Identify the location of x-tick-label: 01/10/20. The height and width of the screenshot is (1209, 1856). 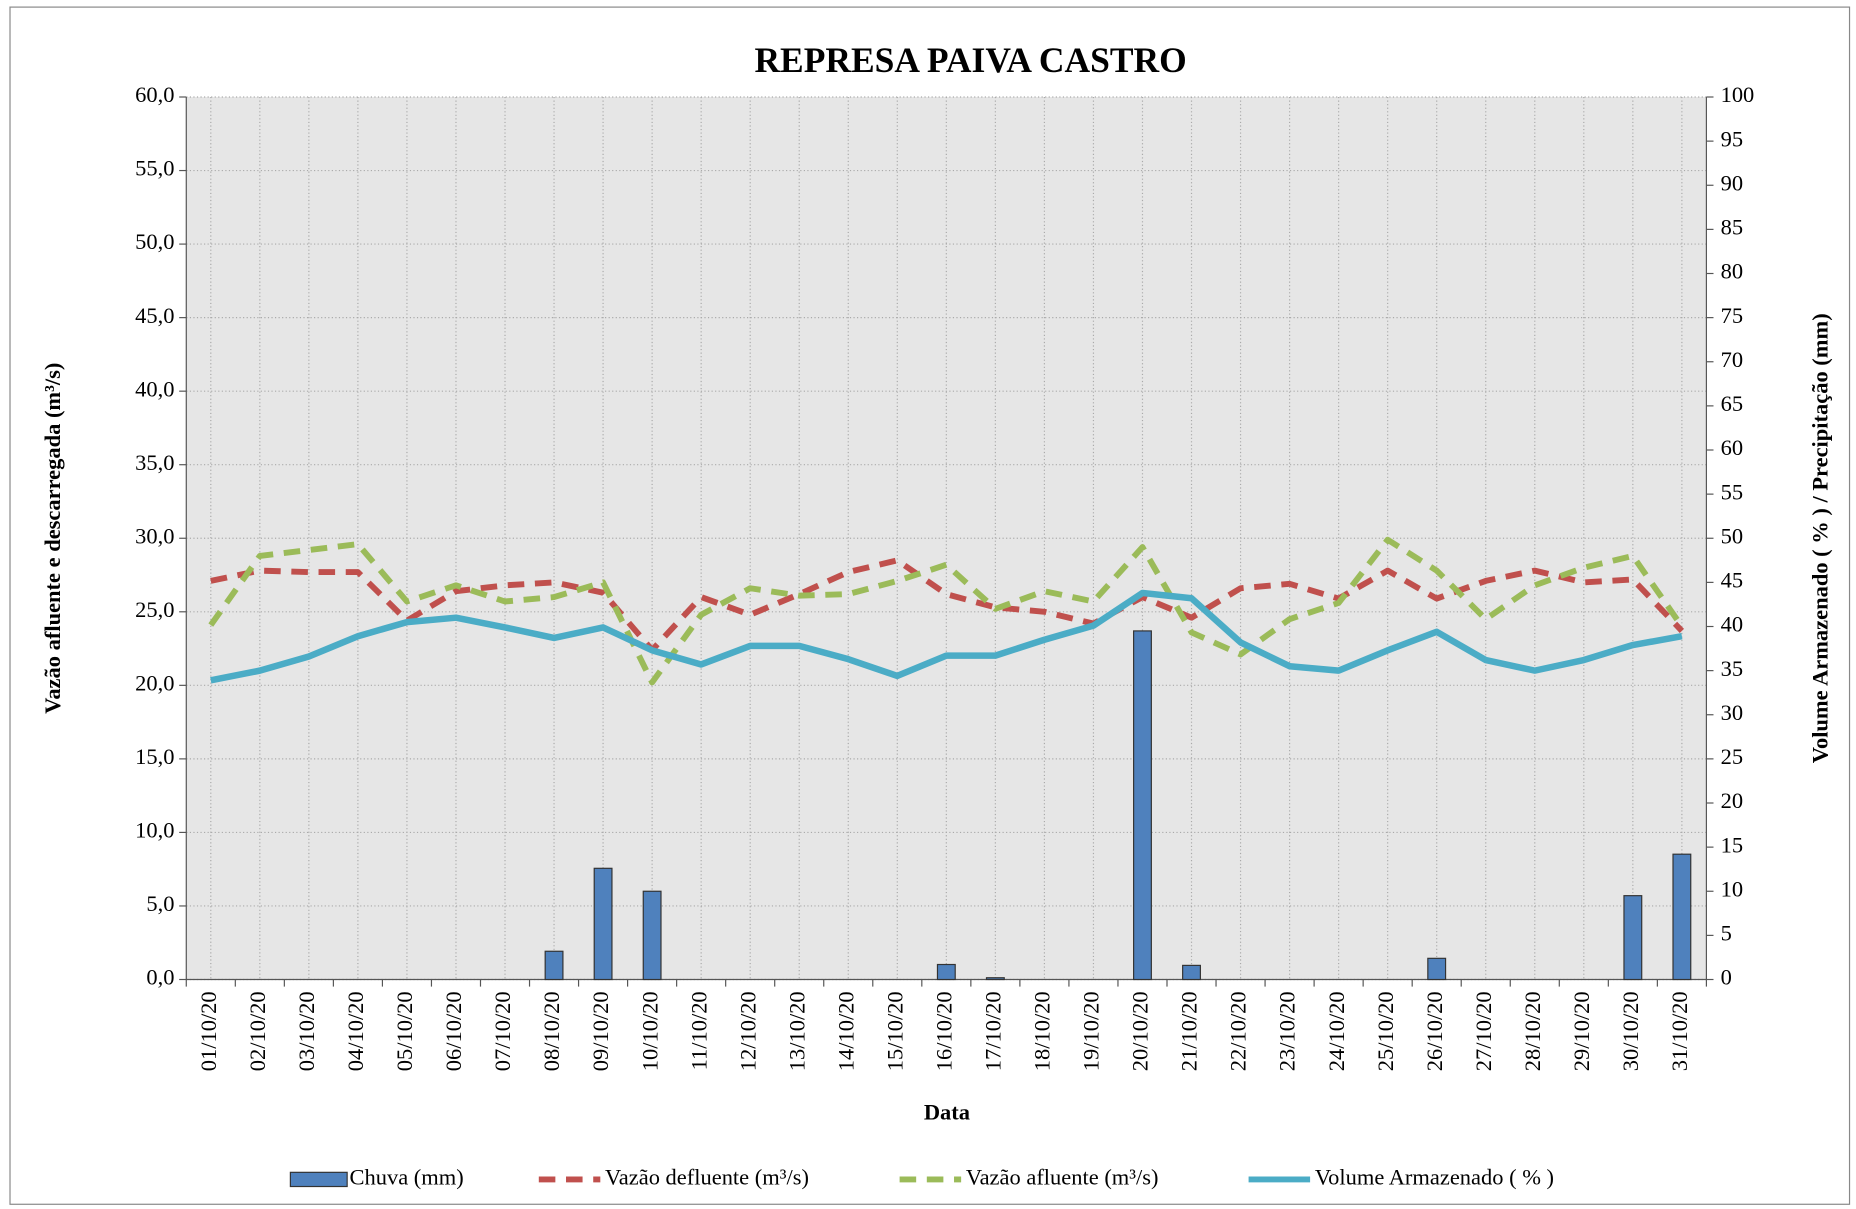
(208, 1031).